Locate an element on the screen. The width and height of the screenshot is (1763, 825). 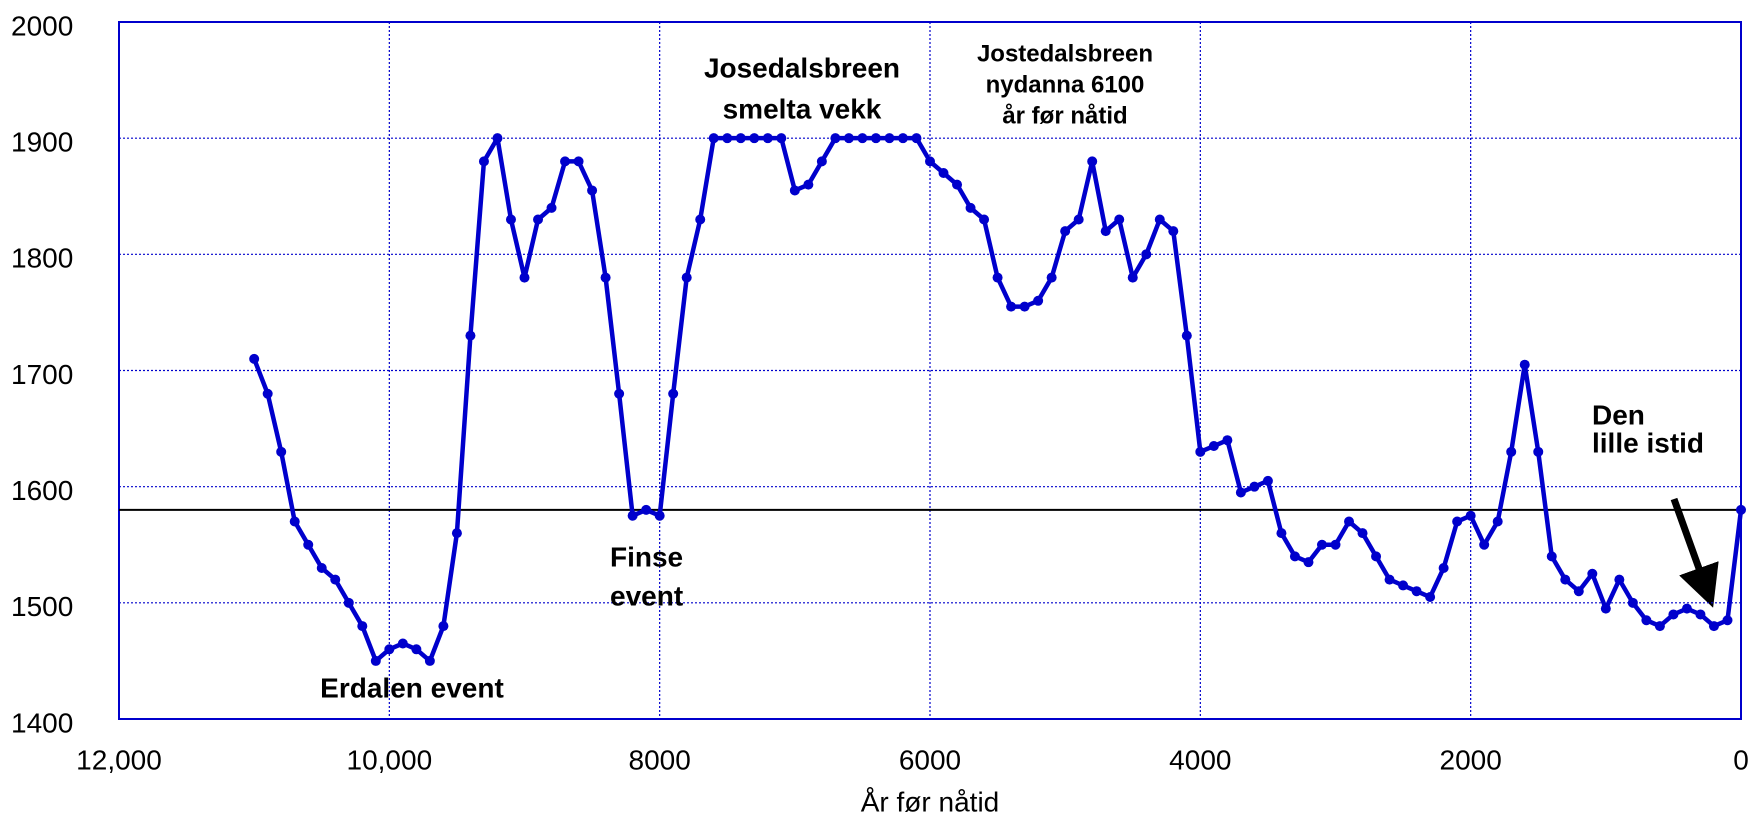
annotation: Finse is located at coordinates (646, 556).